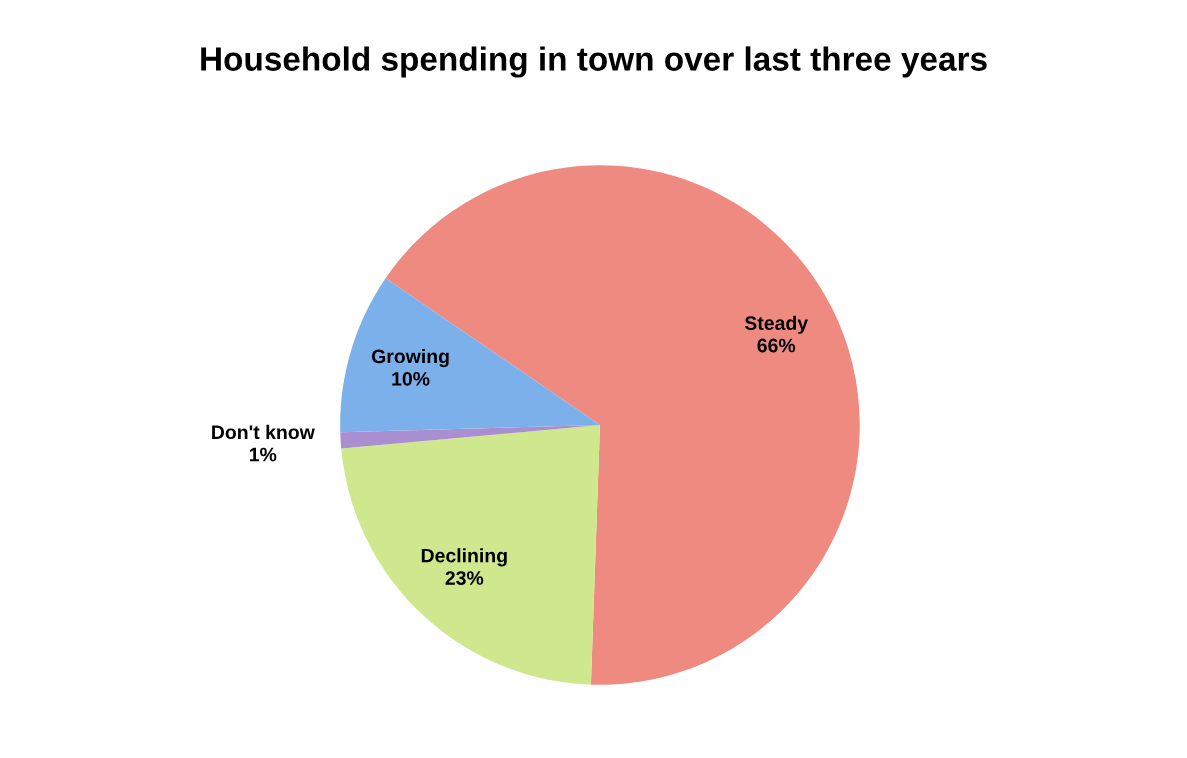  I want to click on data-label: 10%, so click(411, 378).